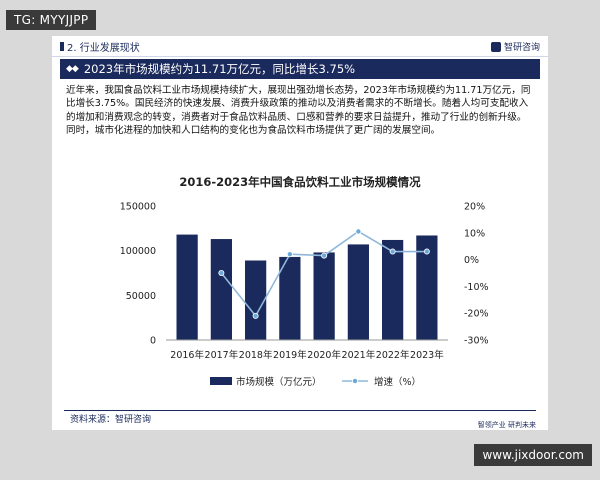  What do you see at coordinates (141, 296) in the screenshot?
I see `left-axis-tick: 50000` at bounding box center [141, 296].